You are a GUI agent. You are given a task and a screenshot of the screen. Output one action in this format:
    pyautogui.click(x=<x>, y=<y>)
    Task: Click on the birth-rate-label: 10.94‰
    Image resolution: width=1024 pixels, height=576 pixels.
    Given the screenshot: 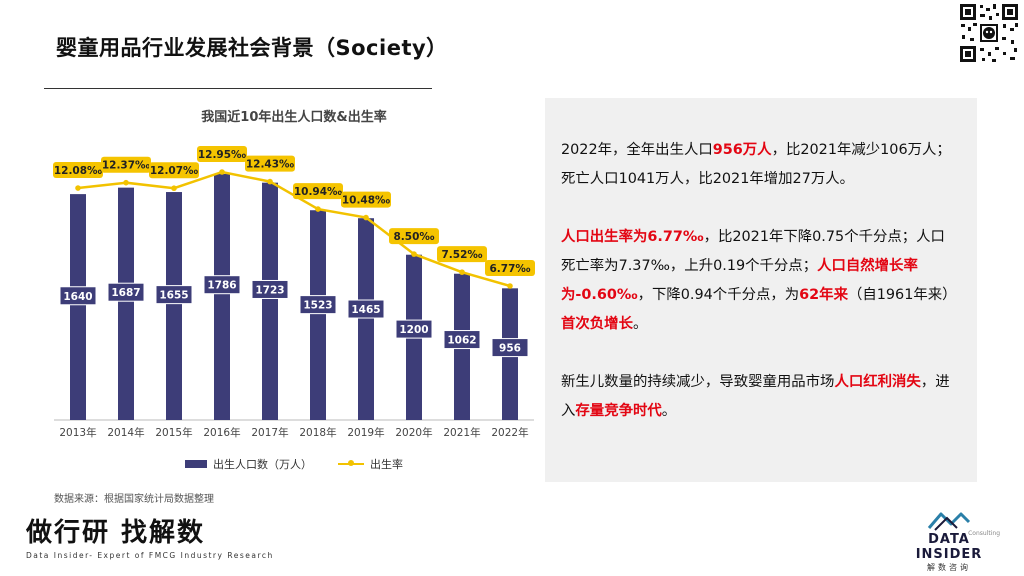 What is the action you would take?
    pyautogui.click(x=318, y=192)
    